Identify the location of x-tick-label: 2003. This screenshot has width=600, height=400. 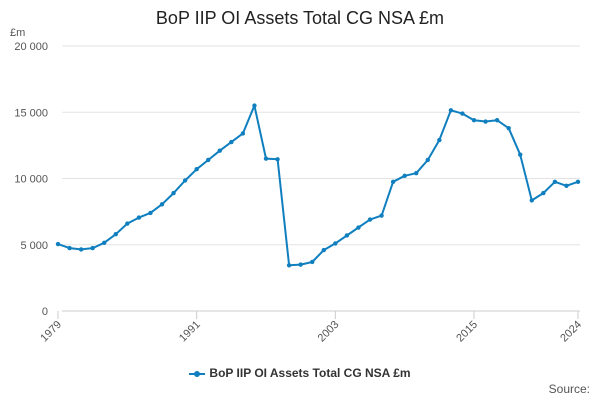
(329, 332).